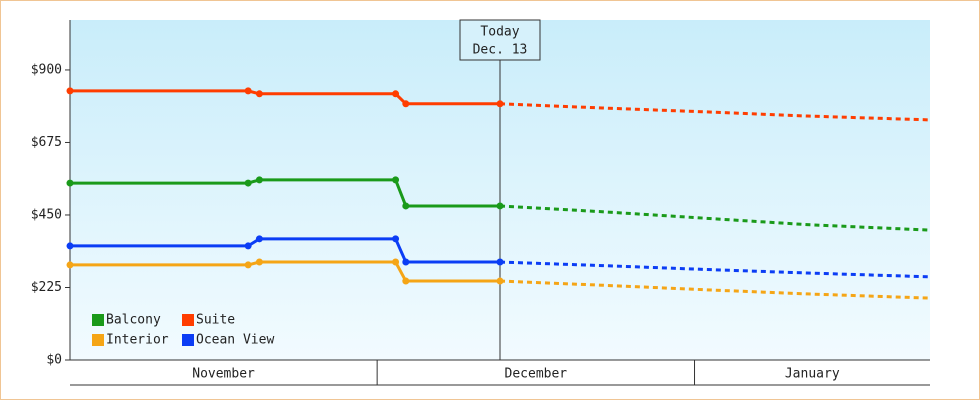 The width and height of the screenshot is (980, 400). I want to click on x-band-label: January, so click(812, 374).